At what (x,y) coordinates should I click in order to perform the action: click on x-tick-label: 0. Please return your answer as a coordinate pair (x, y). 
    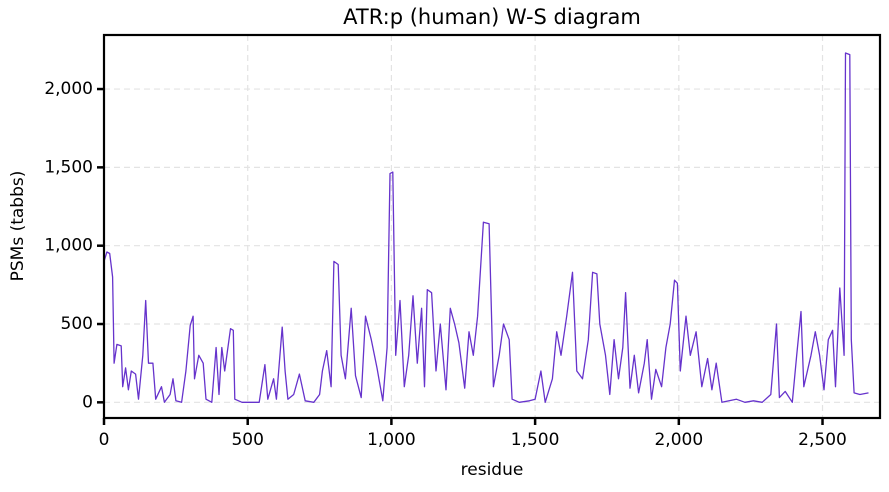
    Looking at the image, I should click on (104, 440).